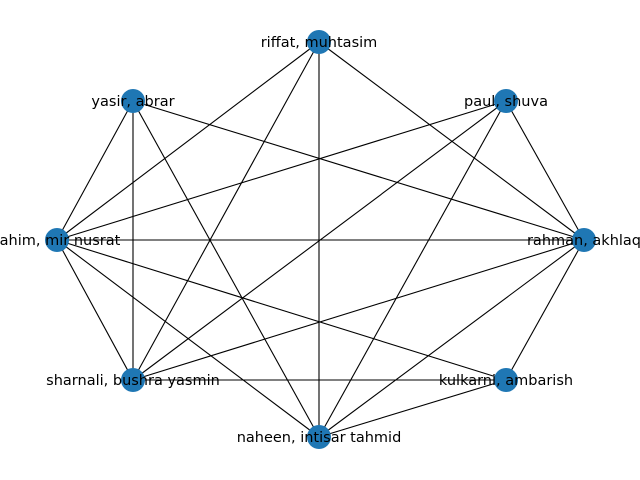  Describe the element at coordinates (95, 170) in the screenshot. I see `edge-yasir-rahim` at that location.